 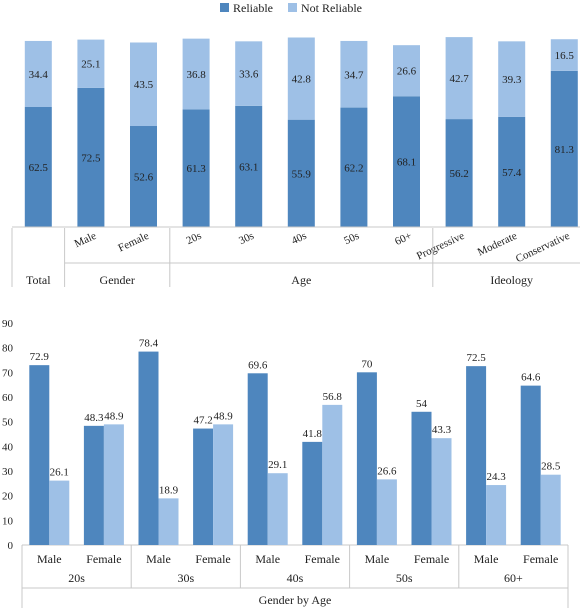 I want to click on data-label-not-reliable-8: 24.3, so click(x=496, y=477).